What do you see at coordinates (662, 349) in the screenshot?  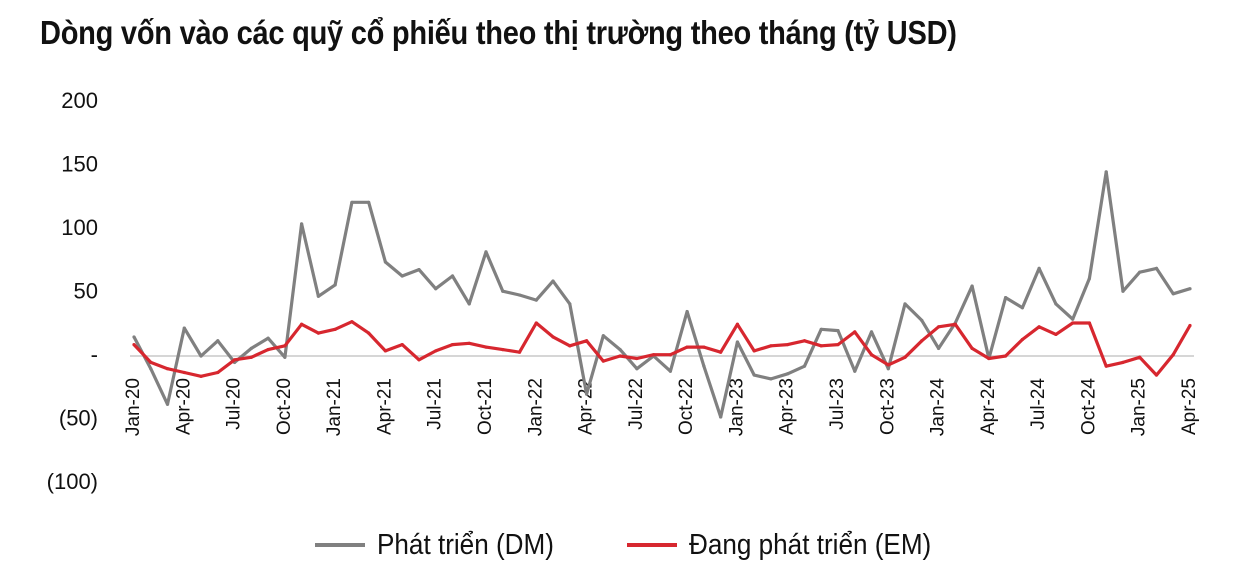 I see `series-points-em` at bounding box center [662, 349].